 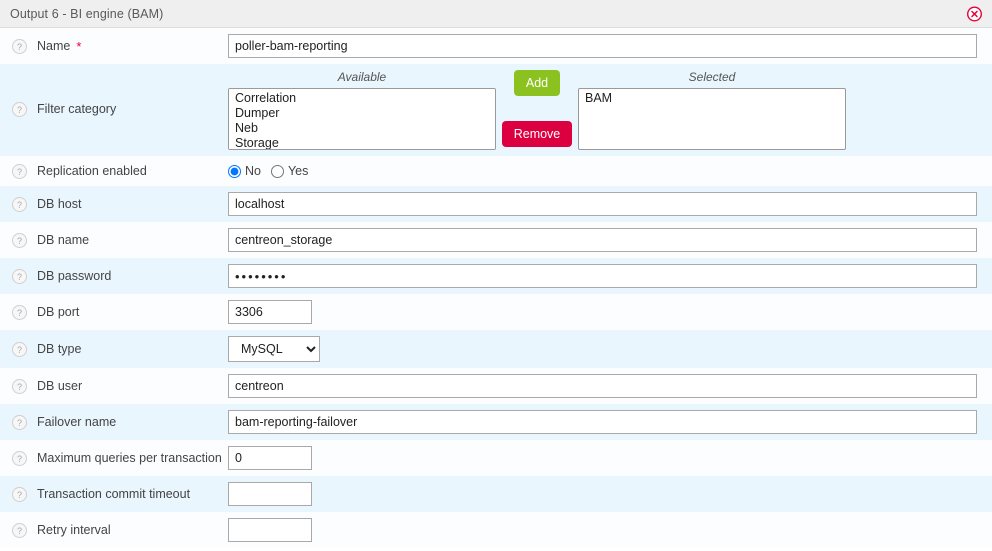 I want to click on available-column: Available CorrelationDumperNebStorage, so click(x=362, y=110).